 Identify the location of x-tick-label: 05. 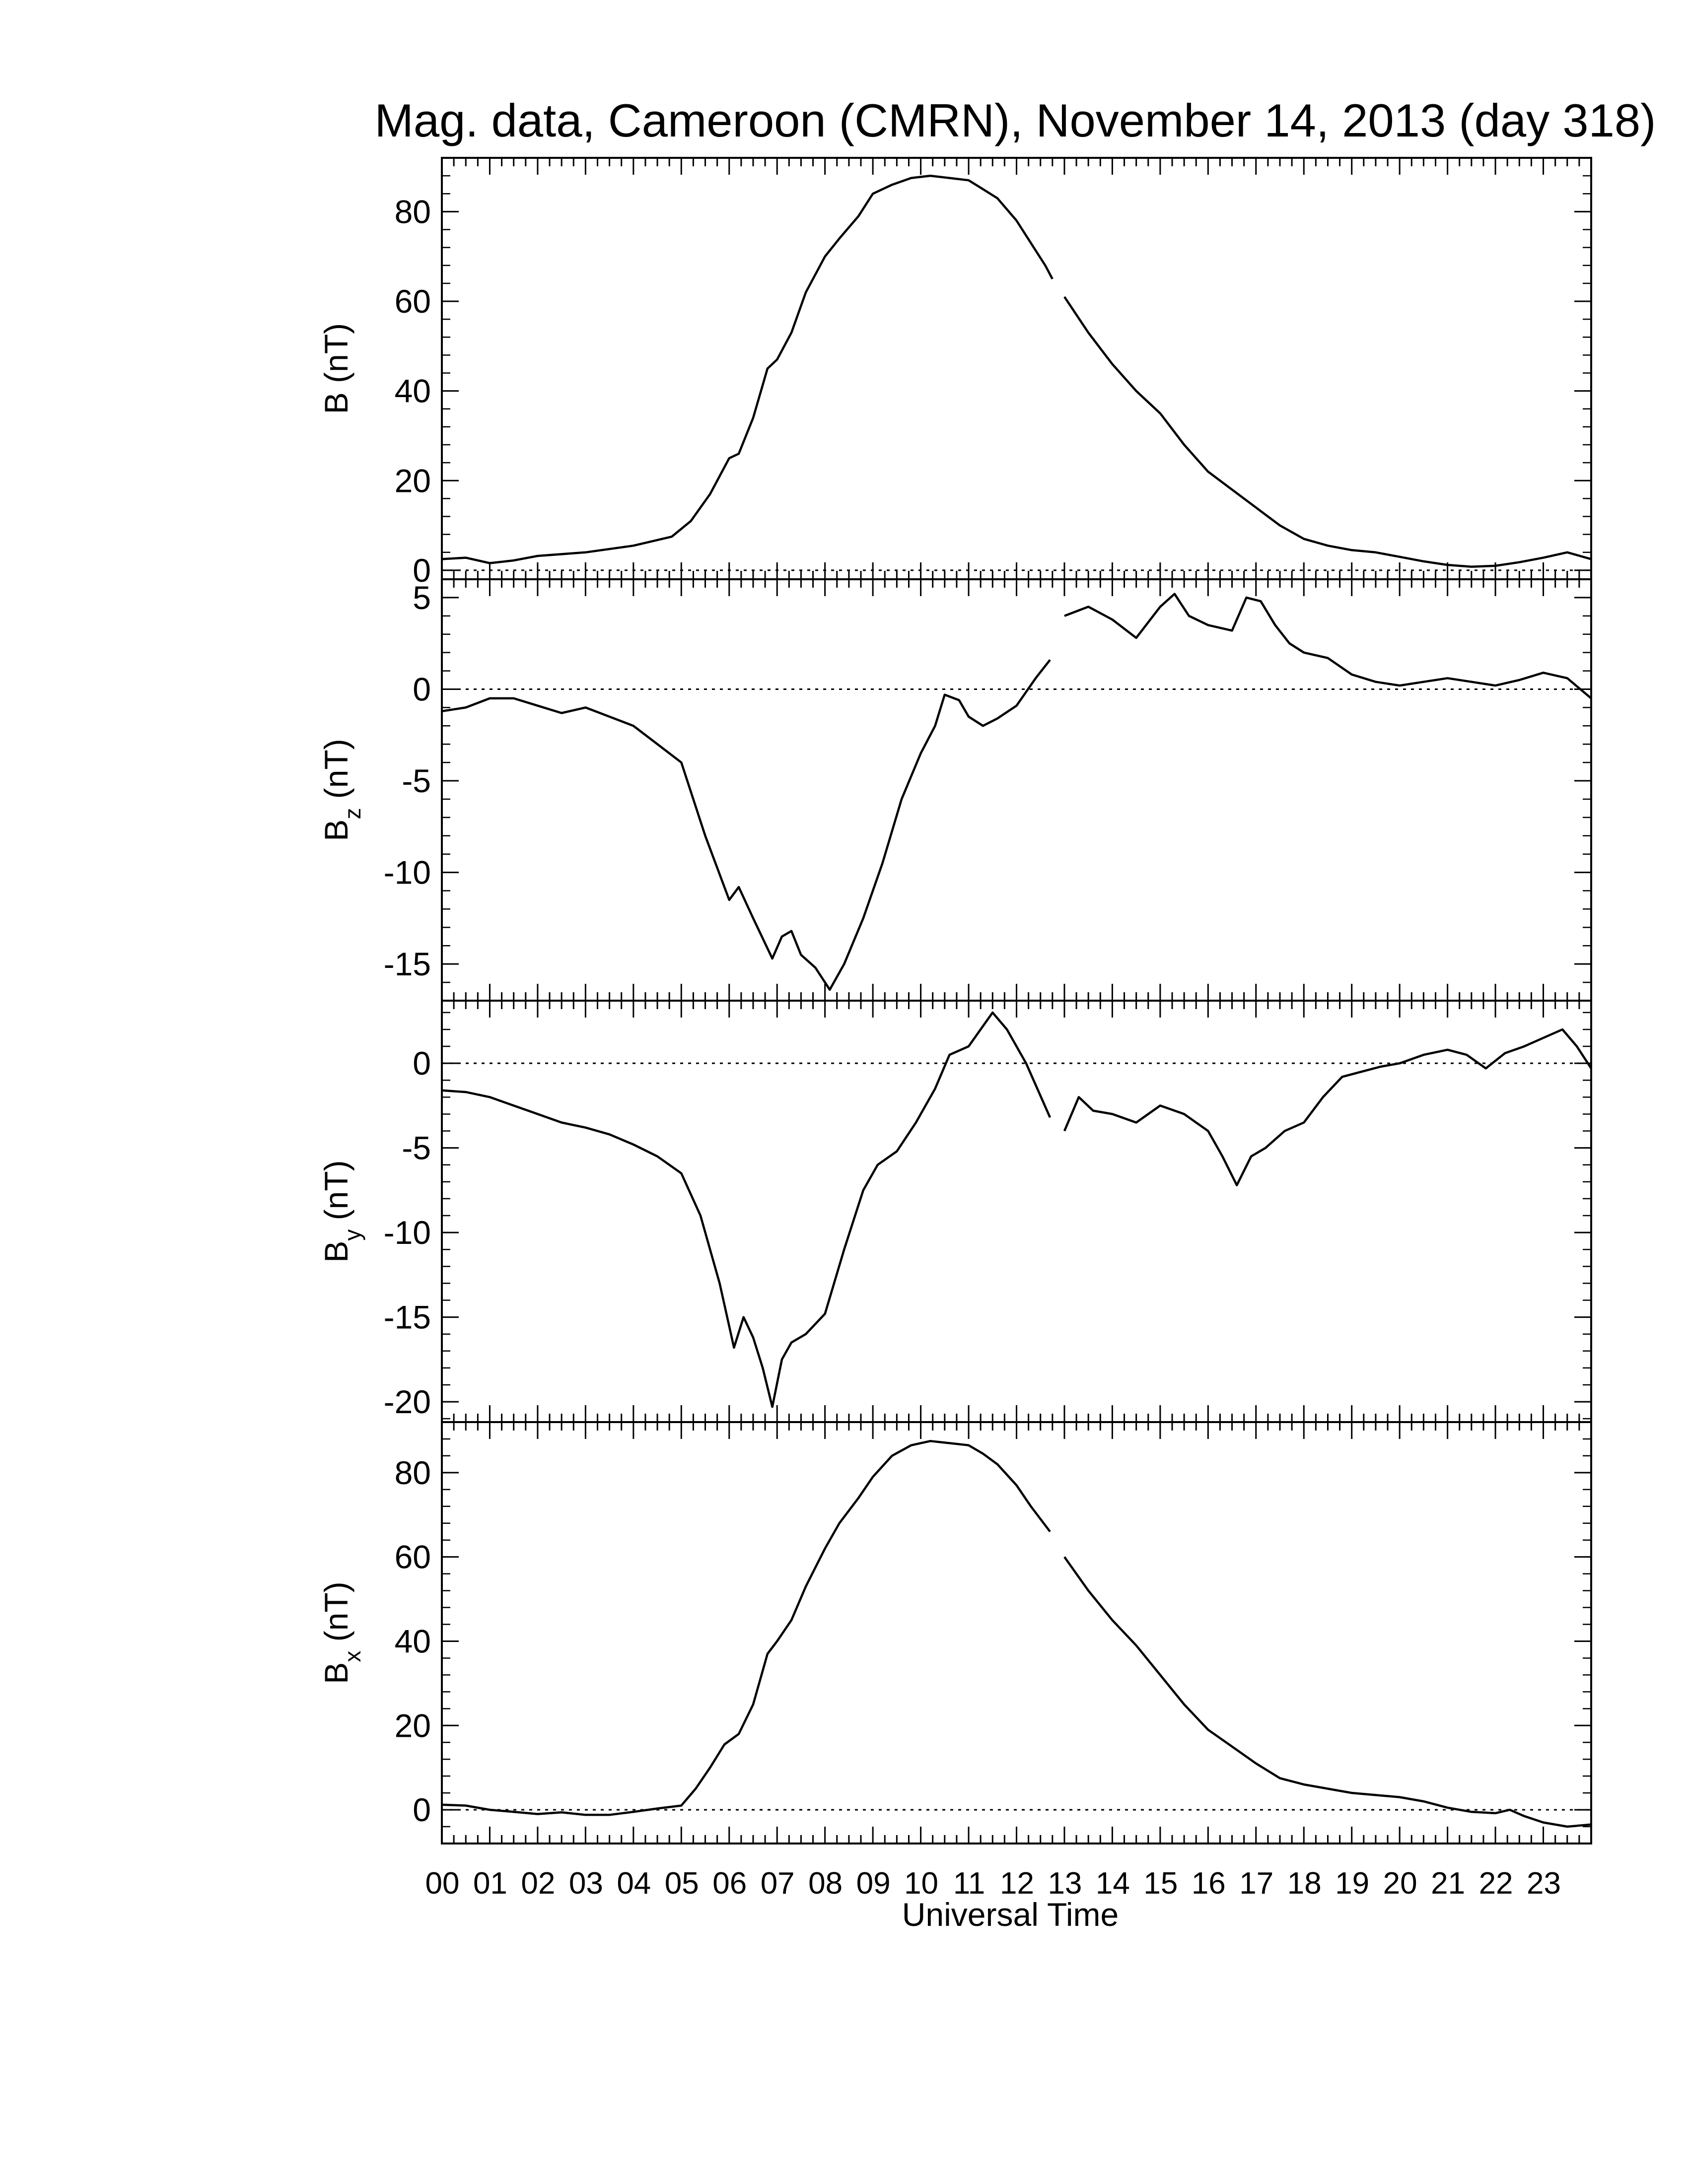
(682, 1883).